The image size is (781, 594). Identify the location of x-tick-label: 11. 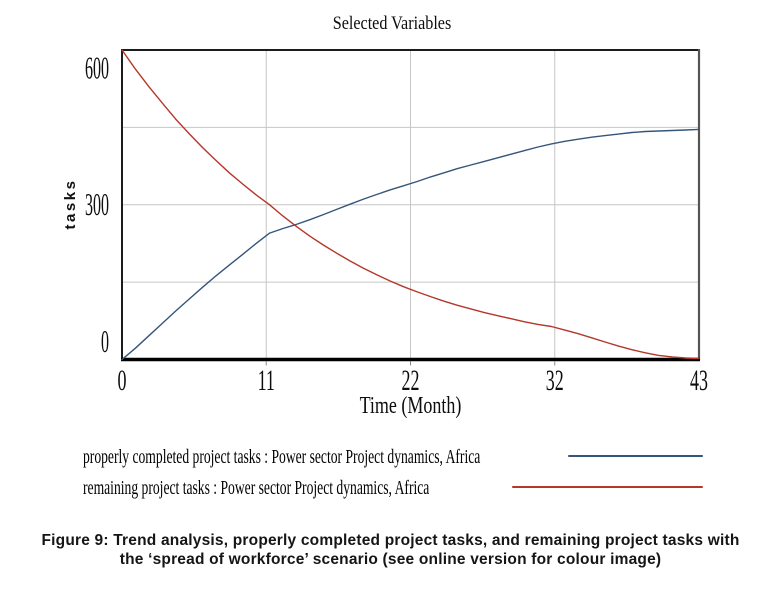
(266, 381).